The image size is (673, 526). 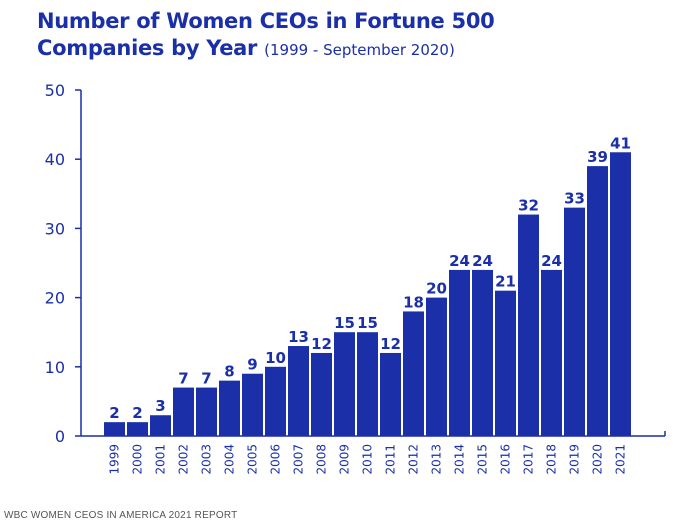 What do you see at coordinates (528, 206) in the screenshot?
I see `bar-value-label: 32` at bounding box center [528, 206].